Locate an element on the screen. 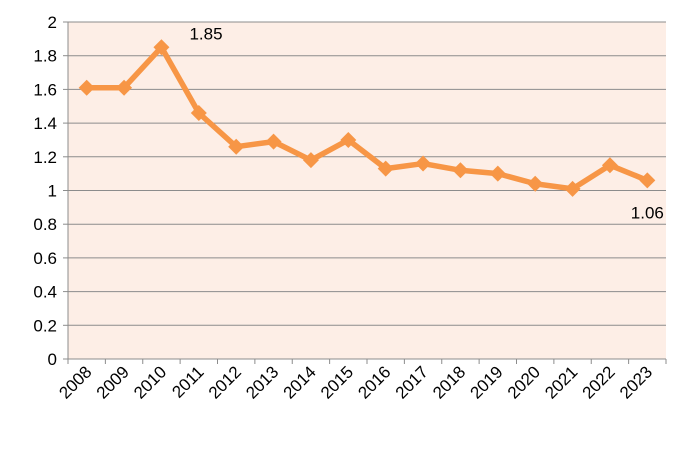  data-point-2014 is located at coordinates (310, 160).